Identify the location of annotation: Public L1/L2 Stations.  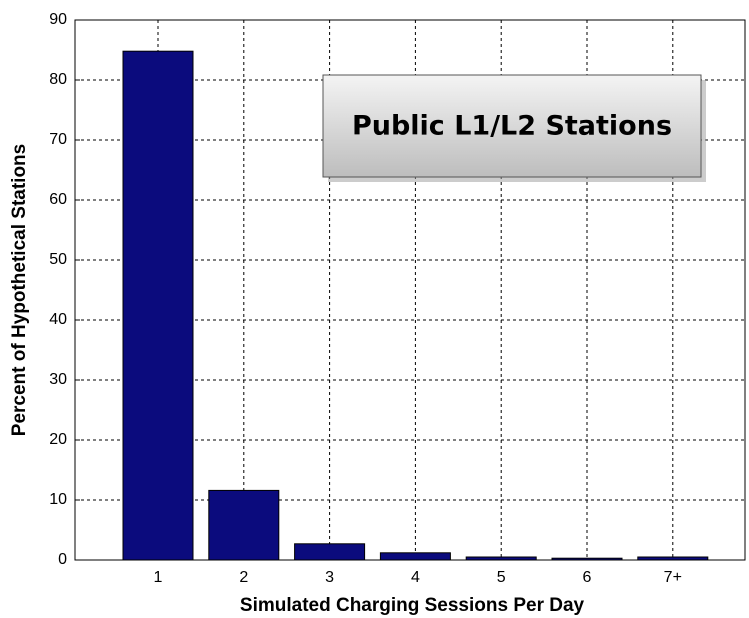
(512, 126).